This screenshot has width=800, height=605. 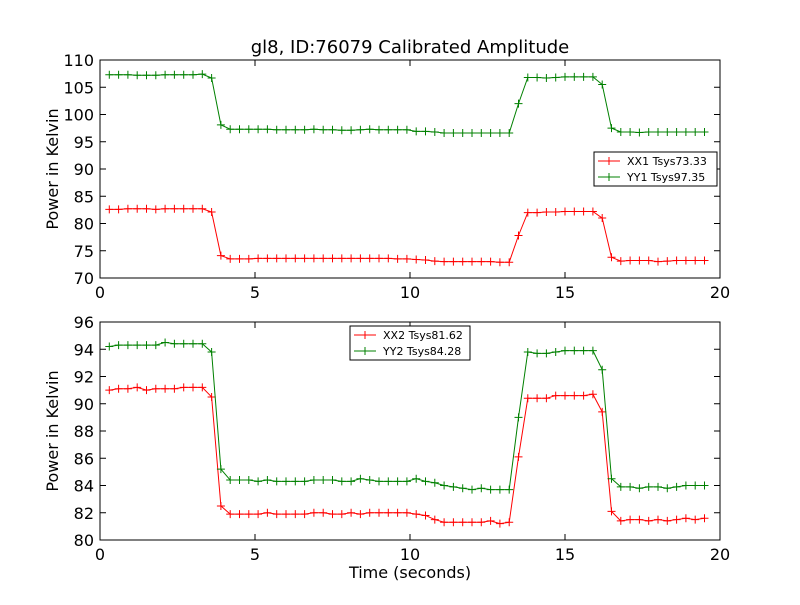 What do you see at coordinates (52, 430) in the screenshot?
I see `y-axis-label: Power in Kelvin` at bounding box center [52, 430].